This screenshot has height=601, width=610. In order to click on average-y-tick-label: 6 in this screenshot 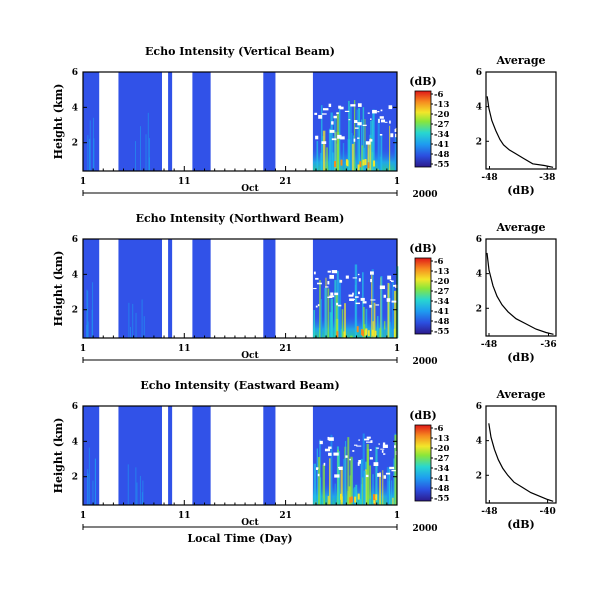, I will do `click(479, 240)`.